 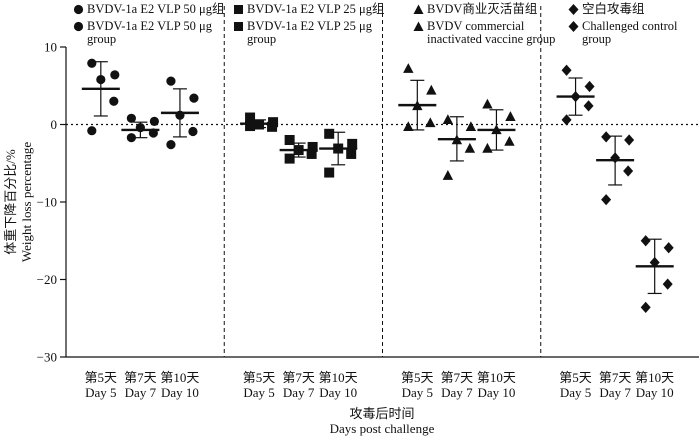 I want to click on legend-item: 空白攻毒组 Challenged control group, so click(x=633, y=24).